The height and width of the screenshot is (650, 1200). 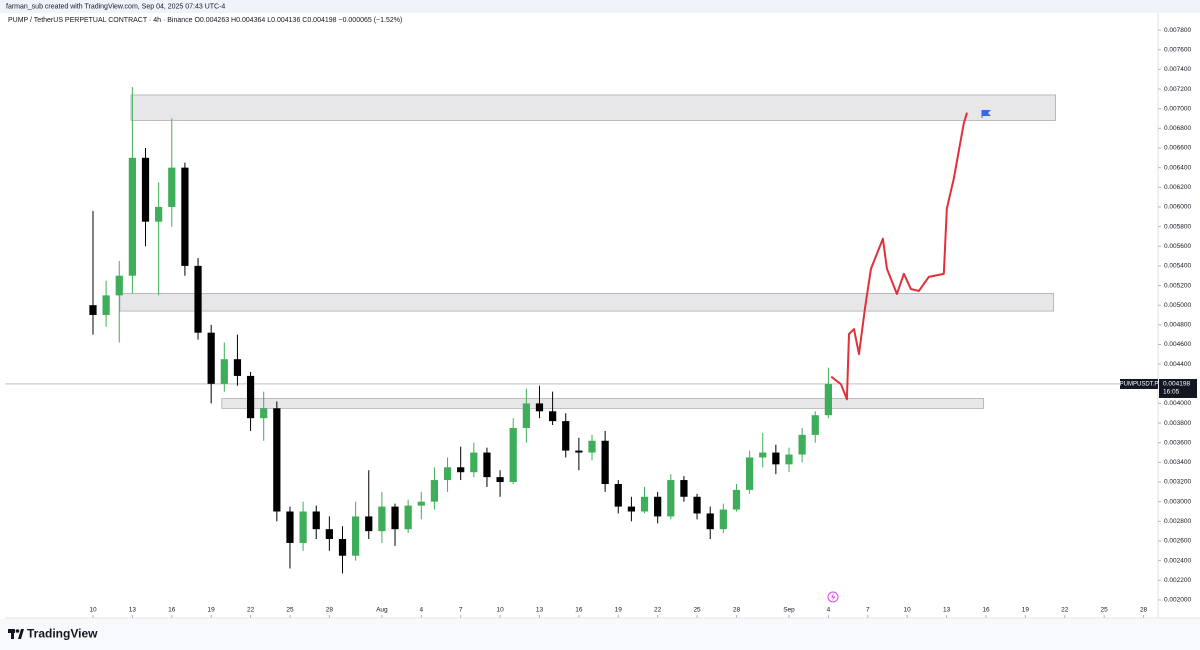 I want to click on y-tick-label: 0.003800, so click(x=1177, y=423).